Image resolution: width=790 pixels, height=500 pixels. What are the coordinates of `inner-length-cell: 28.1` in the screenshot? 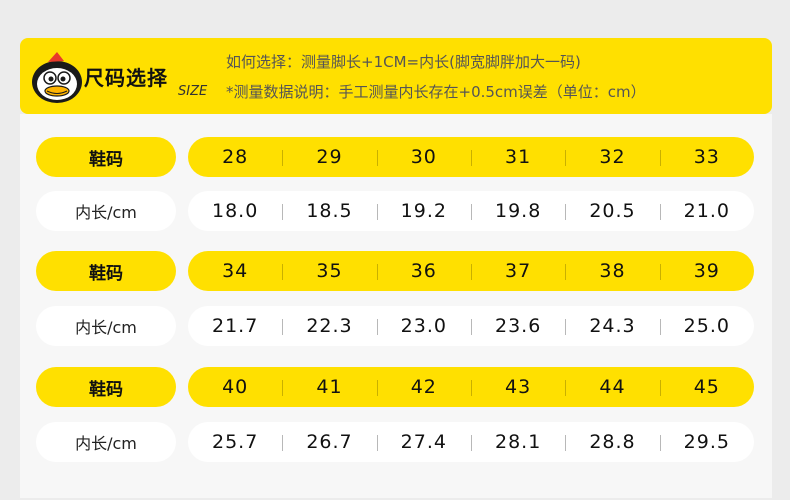 It's located at (517, 442).